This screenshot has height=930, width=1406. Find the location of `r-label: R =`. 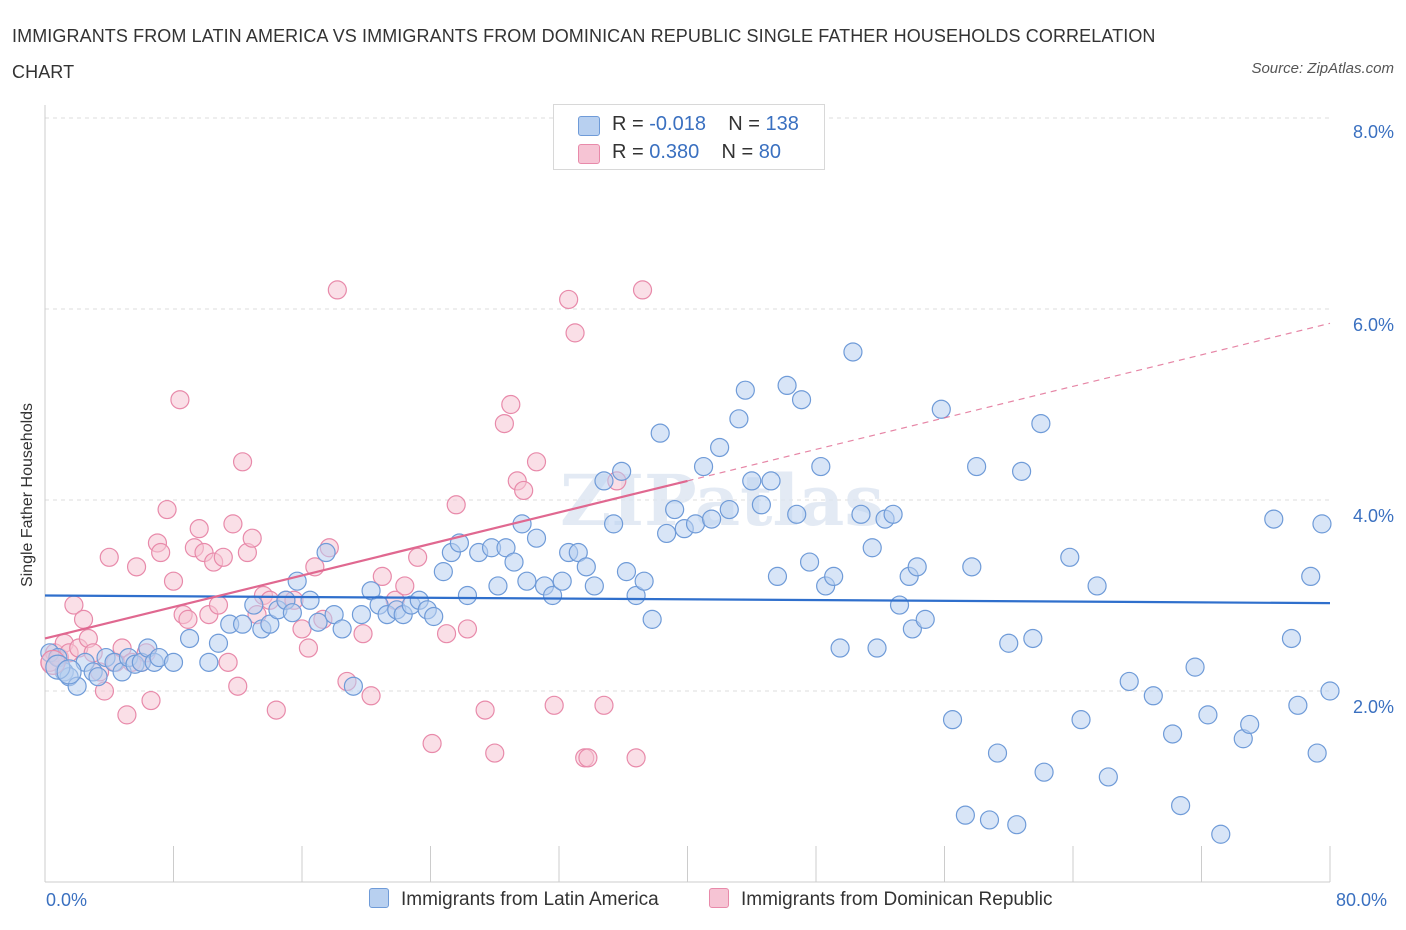

r-label: R = is located at coordinates (628, 124).